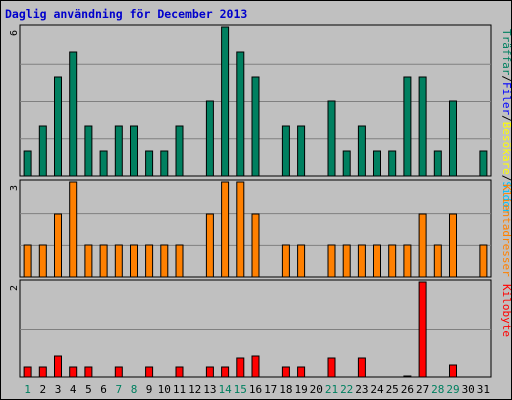 This screenshot has height=400, width=512. What do you see at coordinates (407, 389) in the screenshot?
I see `day-label: 26` at bounding box center [407, 389].